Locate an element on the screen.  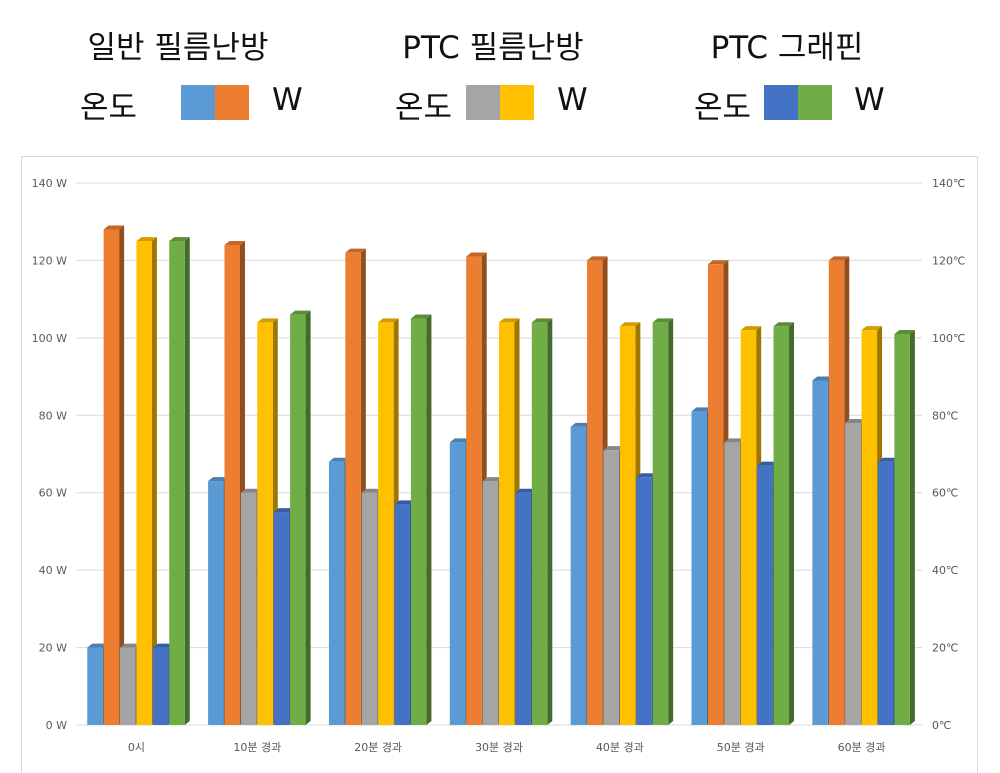
x-tick-label: 40분 경과 is located at coordinates (620, 747).